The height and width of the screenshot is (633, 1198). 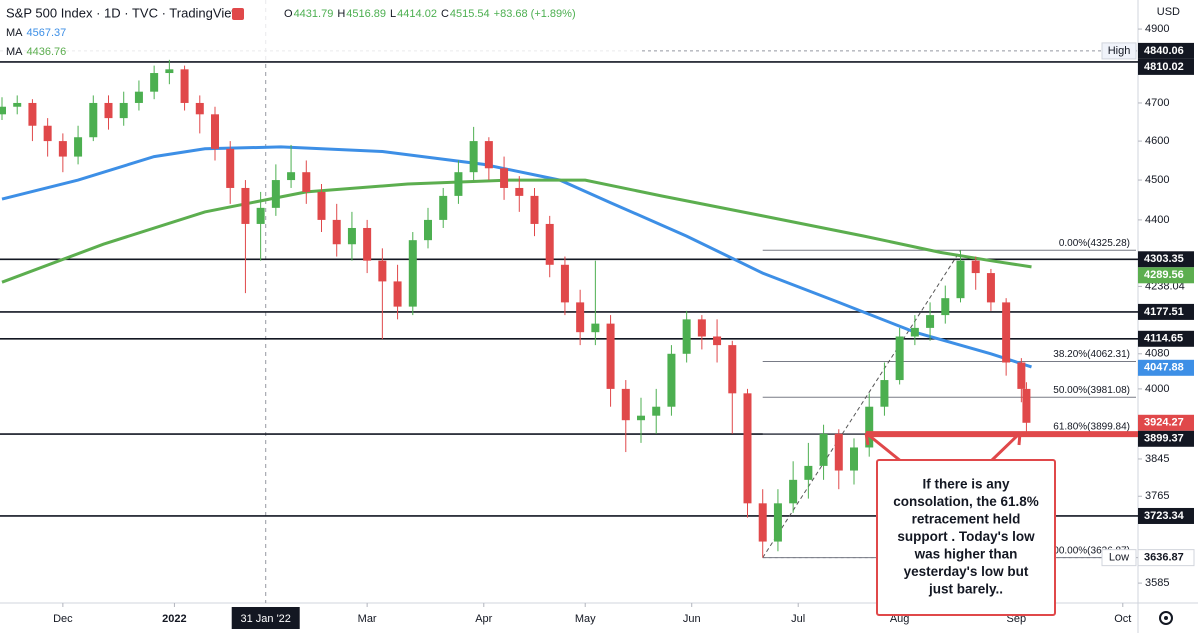 I want to click on flag-icon, so click(x=238, y=14).